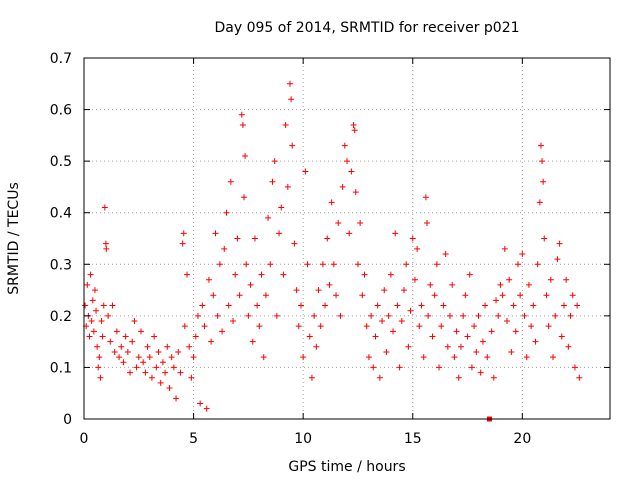  What do you see at coordinates (84, 439) in the screenshot?
I see `x-tick-label: 0` at bounding box center [84, 439].